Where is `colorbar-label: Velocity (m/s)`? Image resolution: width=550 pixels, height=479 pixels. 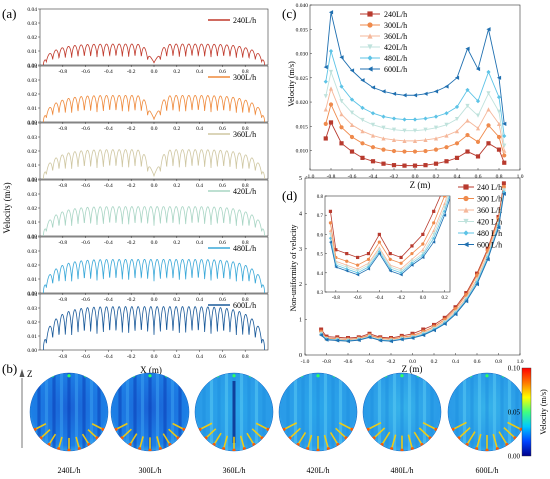
colorbar-label: Velocity (m/s) is located at coordinates (543, 412).